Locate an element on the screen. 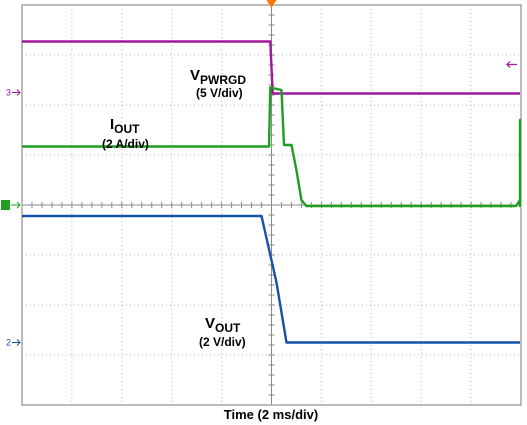 This screenshot has height=425, width=527. vpwrgd-label-sub: PWRGD is located at coordinates (223, 80).